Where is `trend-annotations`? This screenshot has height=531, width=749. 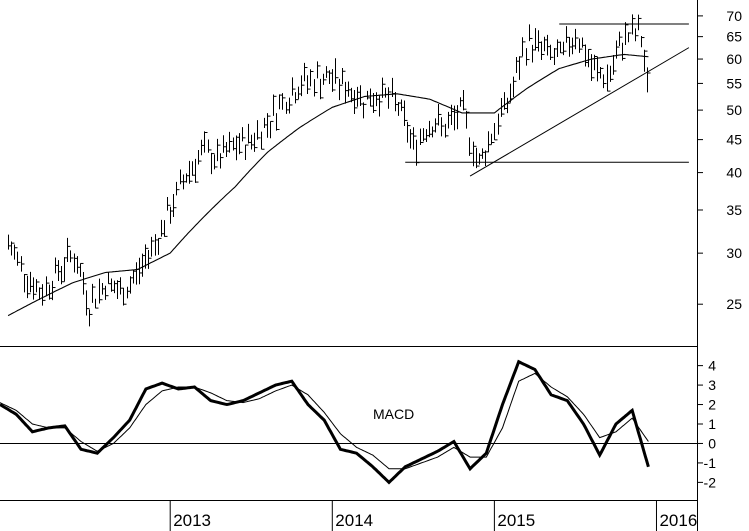
trend-annotations is located at coordinates (547, 100).